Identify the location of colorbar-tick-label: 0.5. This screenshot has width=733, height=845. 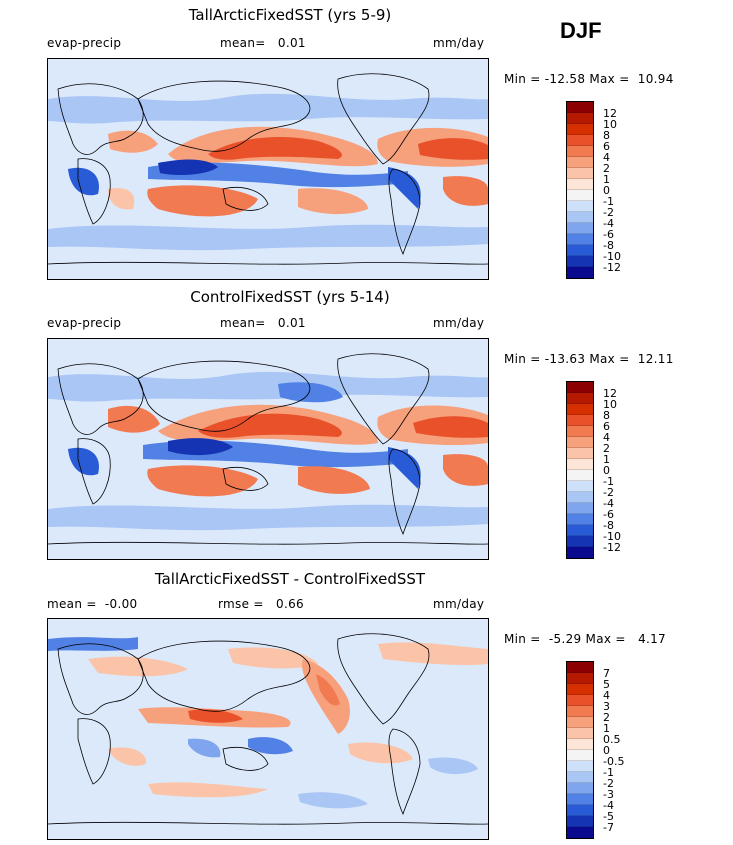
(612, 739).